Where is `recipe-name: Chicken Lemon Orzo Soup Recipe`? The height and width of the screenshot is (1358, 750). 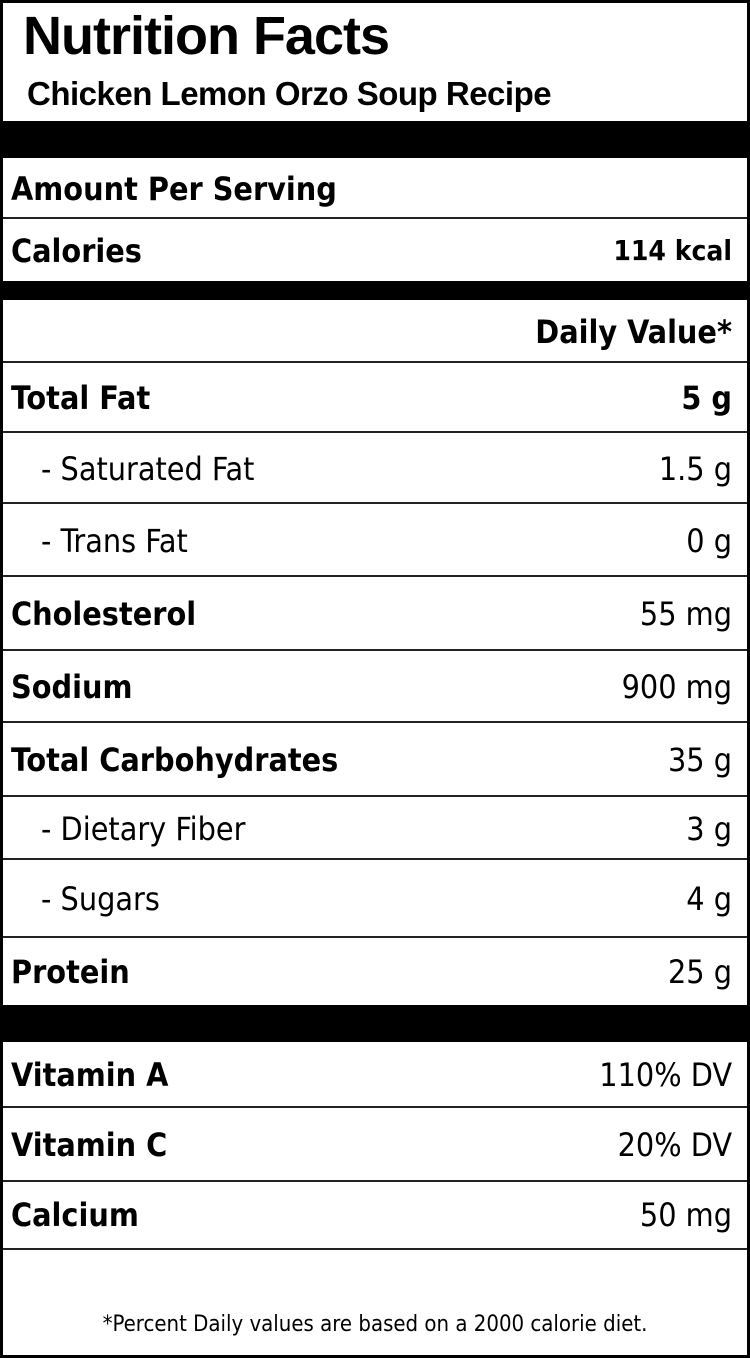
recipe-name: Chicken Lemon Orzo Soup Recipe is located at coordinates (289, 93).